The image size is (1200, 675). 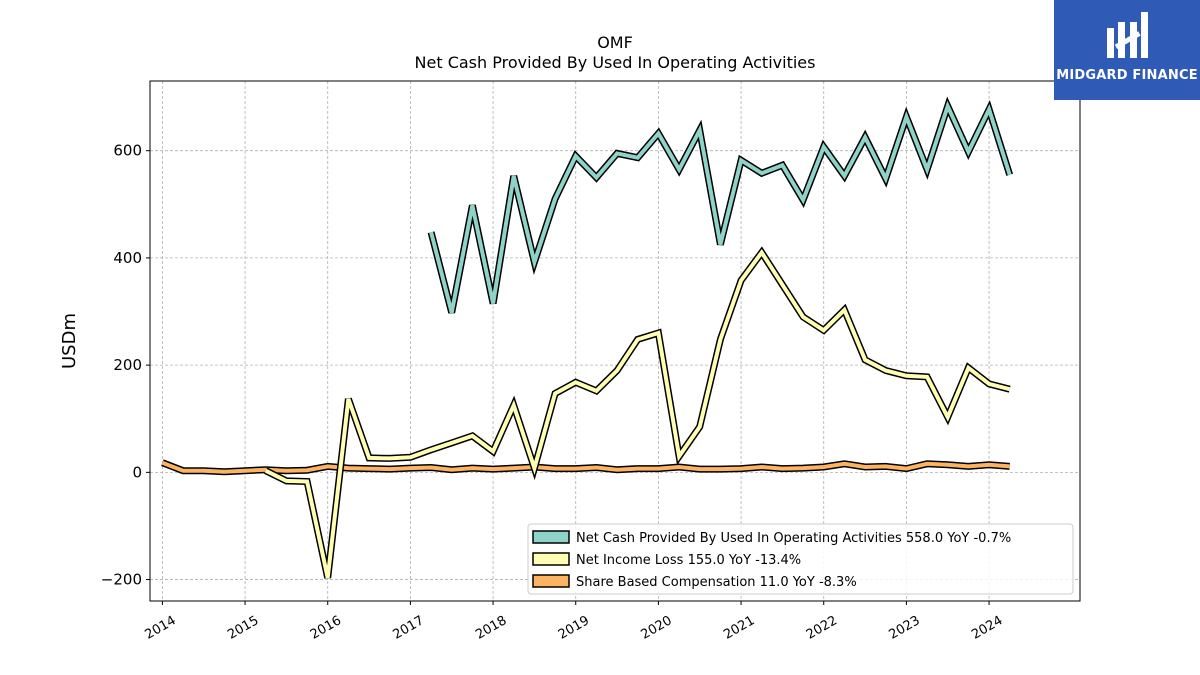 I want to click on x-tick-label: 2017, so click(x=409, y=628).